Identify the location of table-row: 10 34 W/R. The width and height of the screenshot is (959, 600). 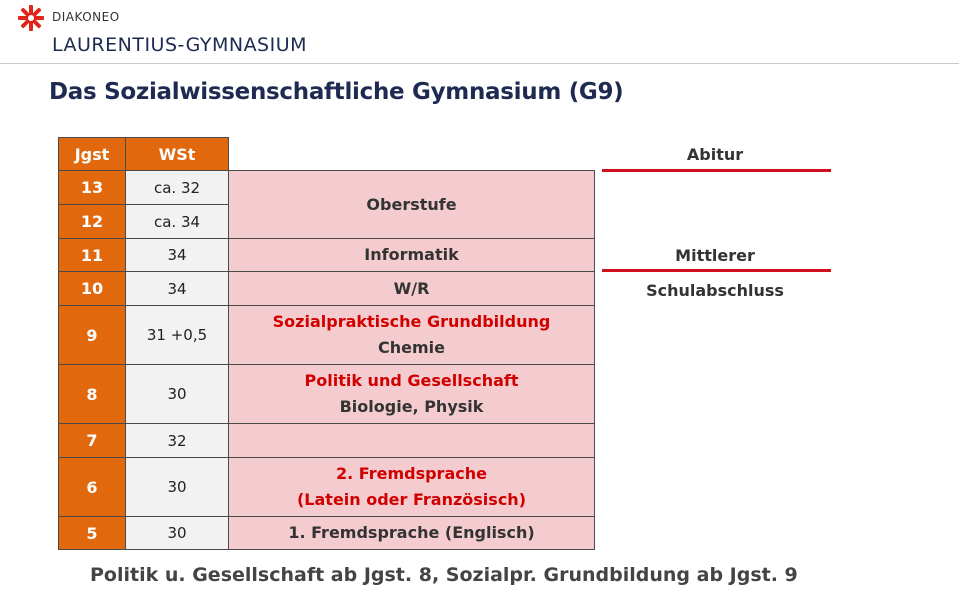
(326, 288).